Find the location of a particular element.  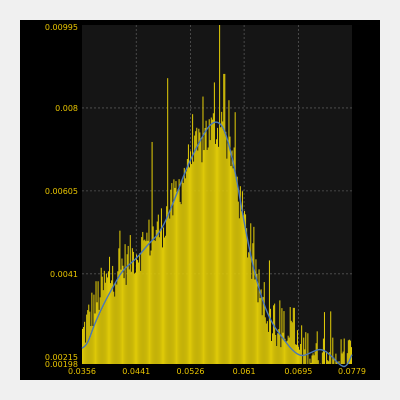

x-tick-label: 0.0526 is located at coordinates (191, 371).